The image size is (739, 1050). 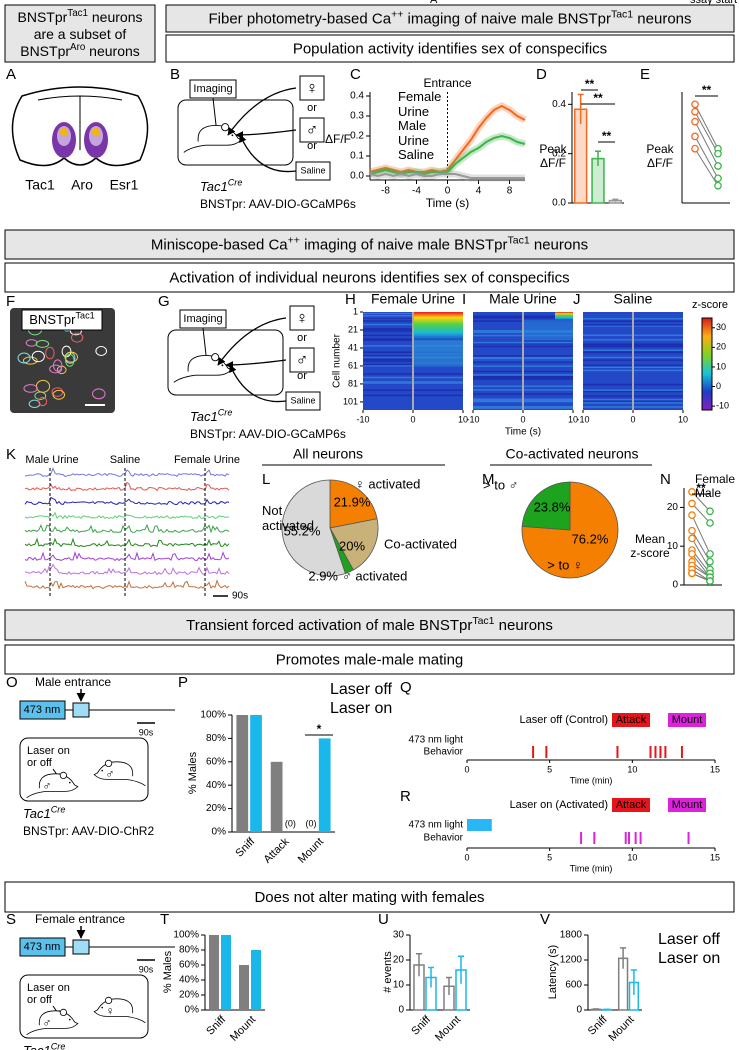 I want to click on stimulus-symbol: ♀, so click(x=302, y=317).